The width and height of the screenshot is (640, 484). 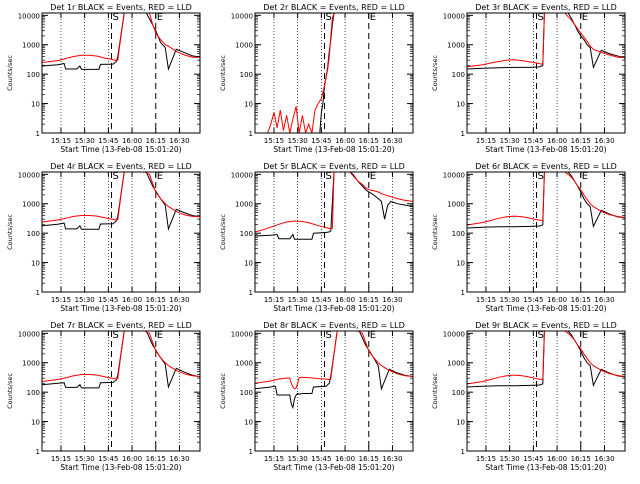 What do you see at coordinates (121, 7) in the screenshot?
I see `panel-title: Det 1r BLACK = Events, RED = LLD` at bounding box center [121, 7].